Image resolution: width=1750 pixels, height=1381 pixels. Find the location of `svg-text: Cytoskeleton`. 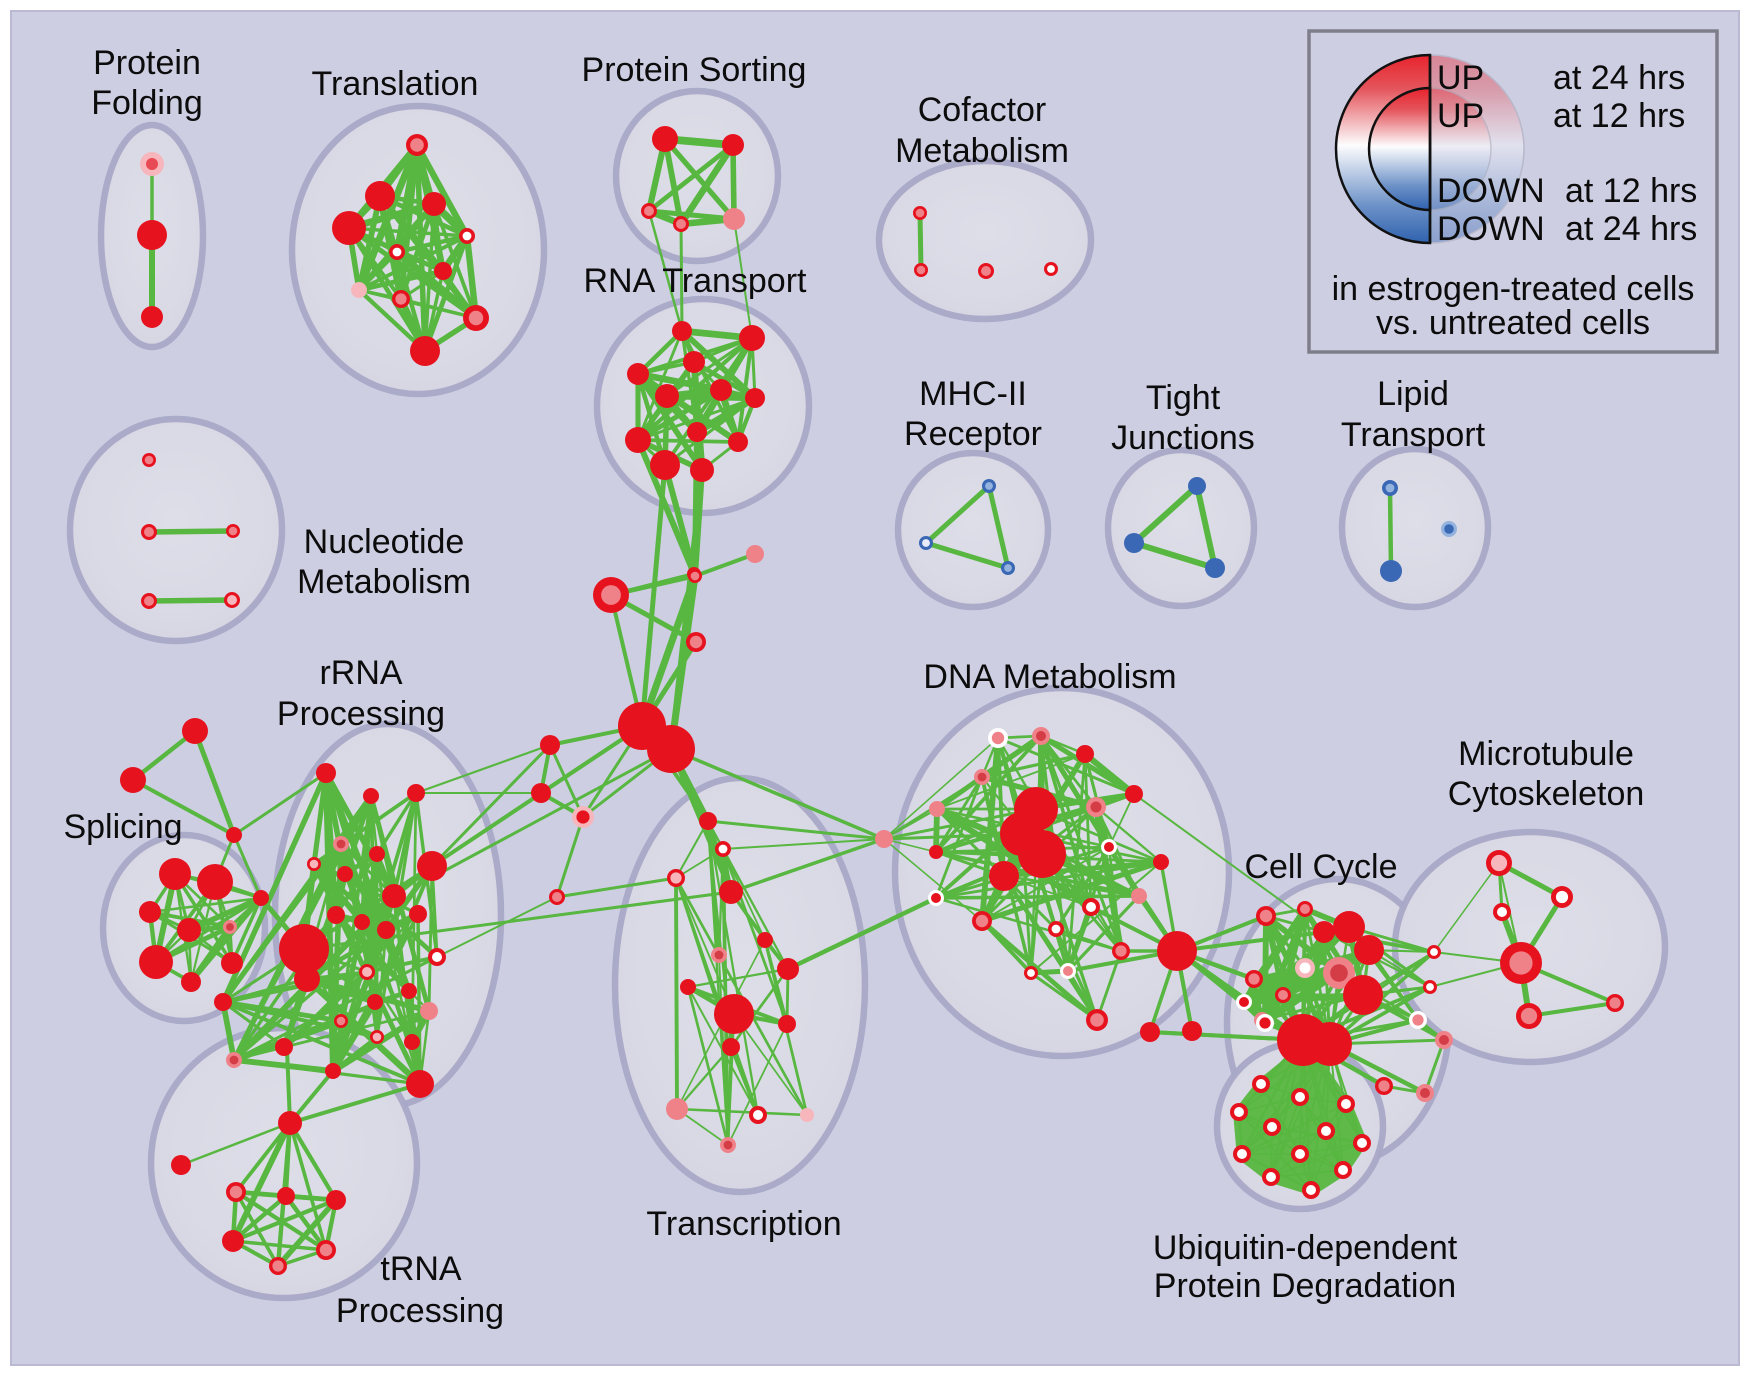

svg-text: Cytoskeleton is located at coordinates (1546, 794).